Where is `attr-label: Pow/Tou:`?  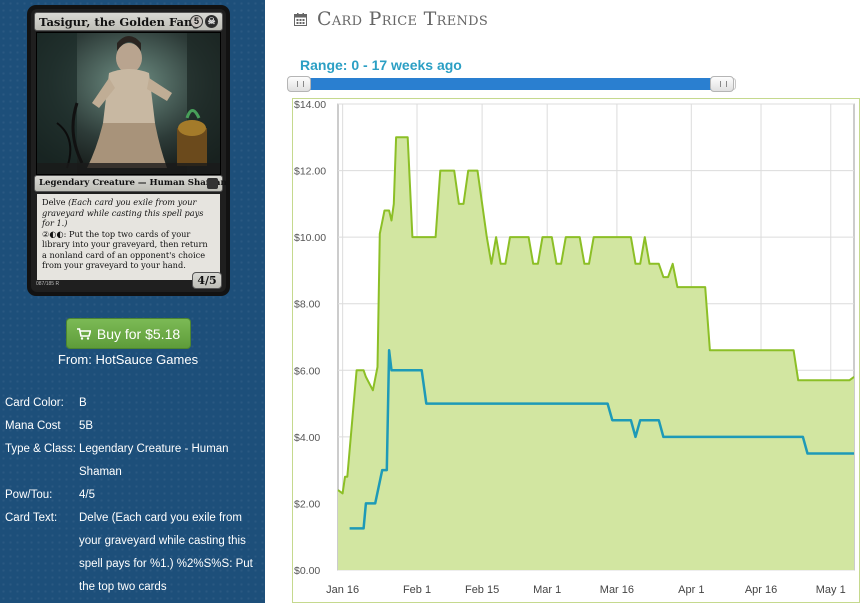 attr-label: Pow/Tou: is located at coordinates (29, 495).